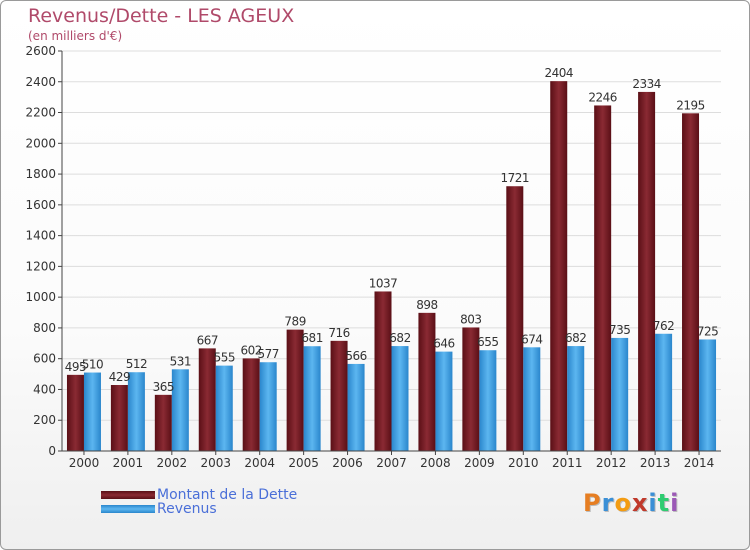 The width and height of the screenshot is (750, 550). I want to click on x-tick-label: 2014, so click(699, 463).